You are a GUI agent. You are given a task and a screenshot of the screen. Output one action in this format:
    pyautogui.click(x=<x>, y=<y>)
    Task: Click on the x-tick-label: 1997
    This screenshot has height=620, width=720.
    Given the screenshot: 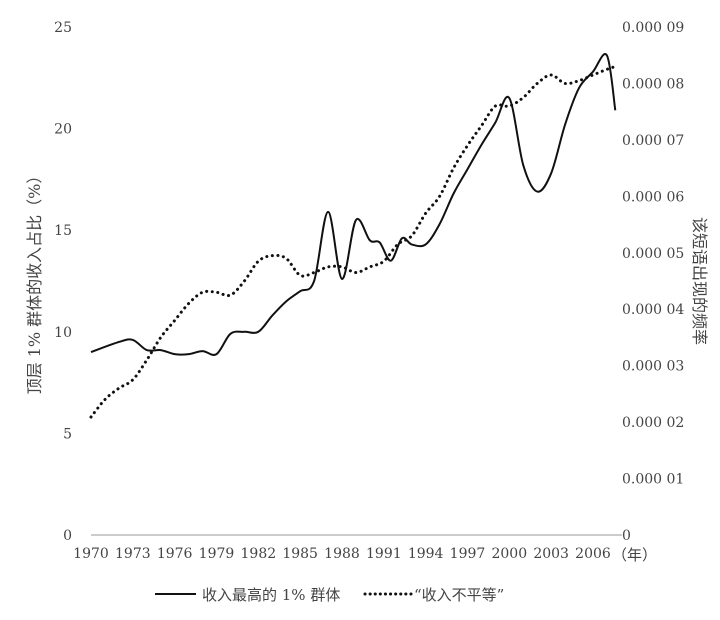 What is the action you would take?
    pyautogui.click(x=468, y=554)
    